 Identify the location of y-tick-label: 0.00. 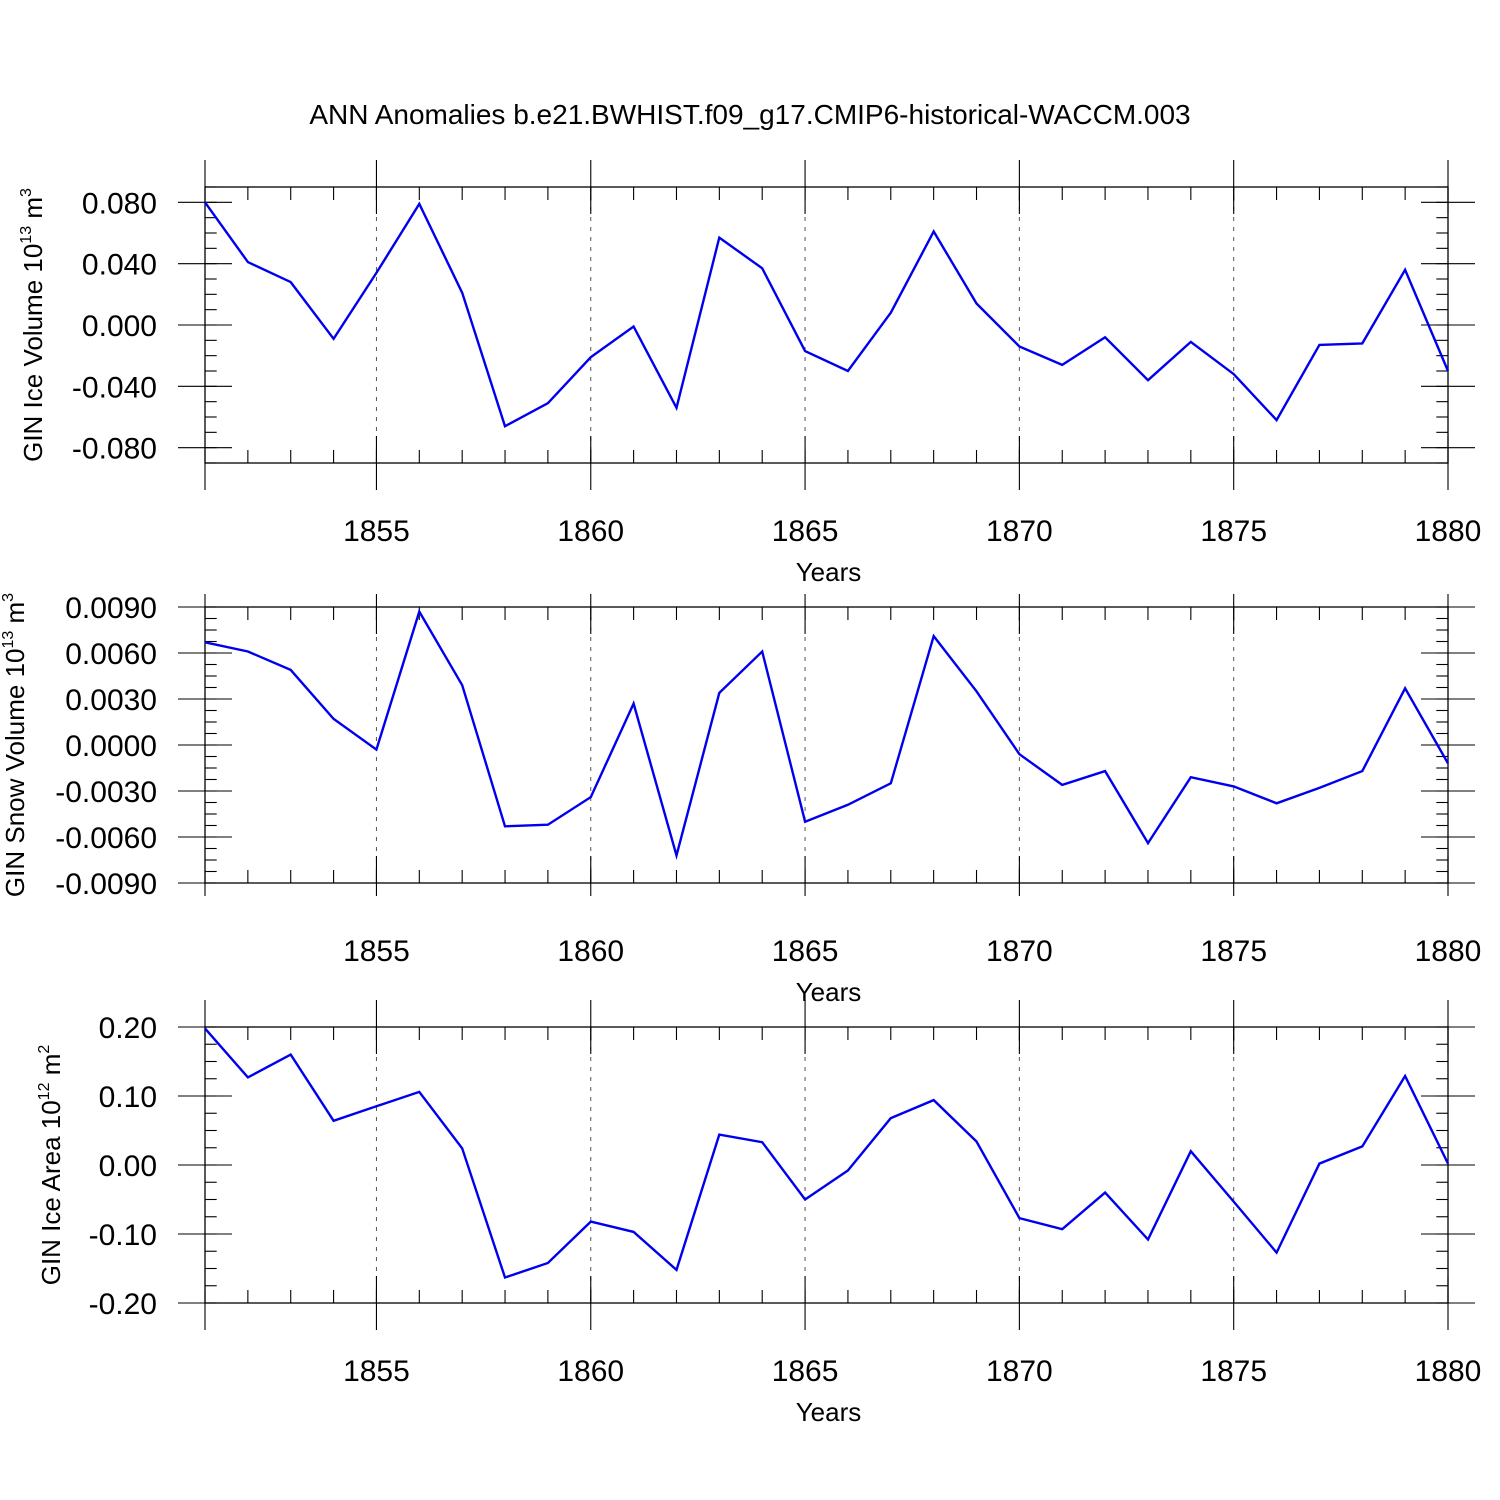
(128, 1166).